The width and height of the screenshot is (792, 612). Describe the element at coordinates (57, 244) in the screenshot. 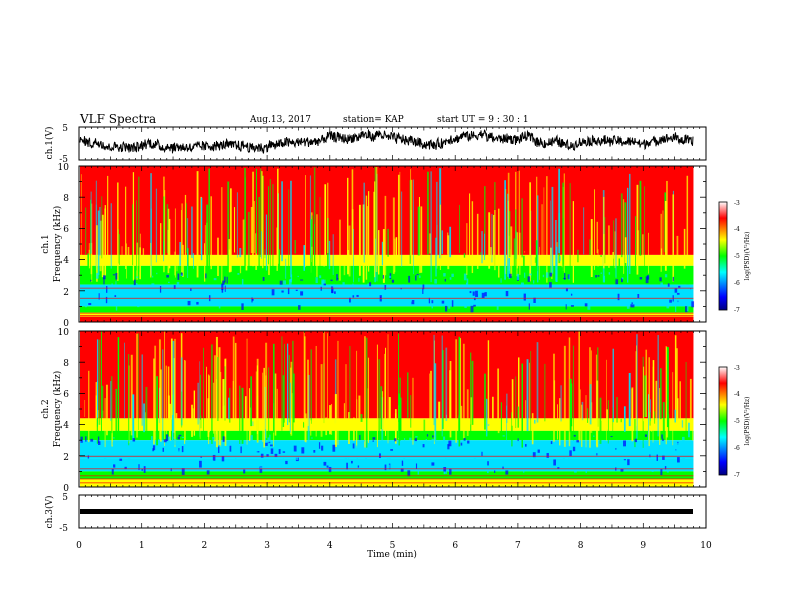

I see `spec1-ylabel-frequency: Frequency (kHz)` at that location.